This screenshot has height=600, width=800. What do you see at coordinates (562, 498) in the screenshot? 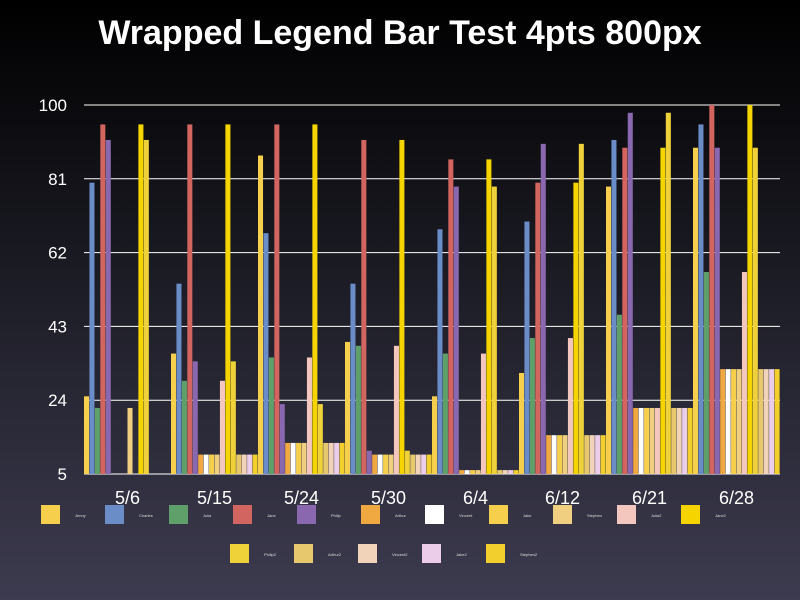
I see `x-tick-label: 6/12` at bounding box center [562, 498].